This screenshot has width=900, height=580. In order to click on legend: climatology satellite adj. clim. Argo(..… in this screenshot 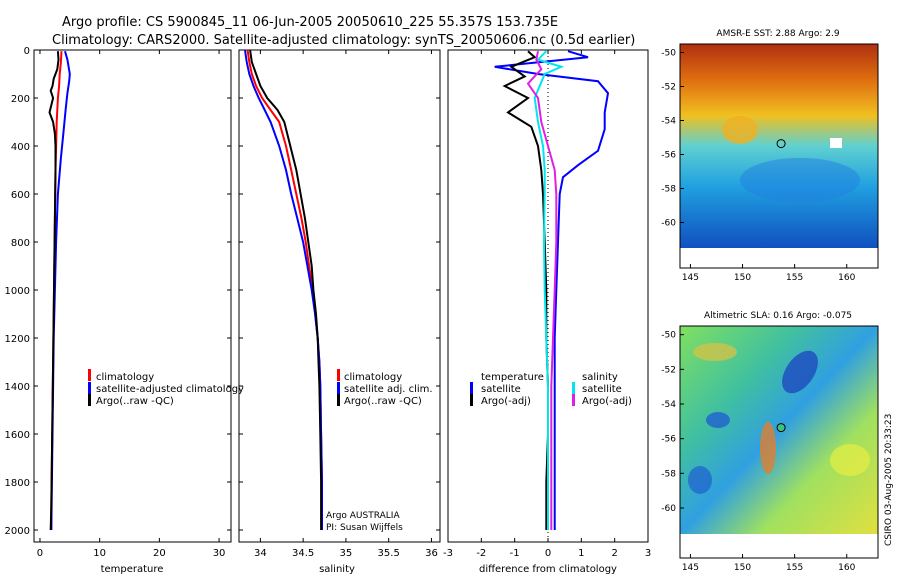, I will do `click(385, 388)`.